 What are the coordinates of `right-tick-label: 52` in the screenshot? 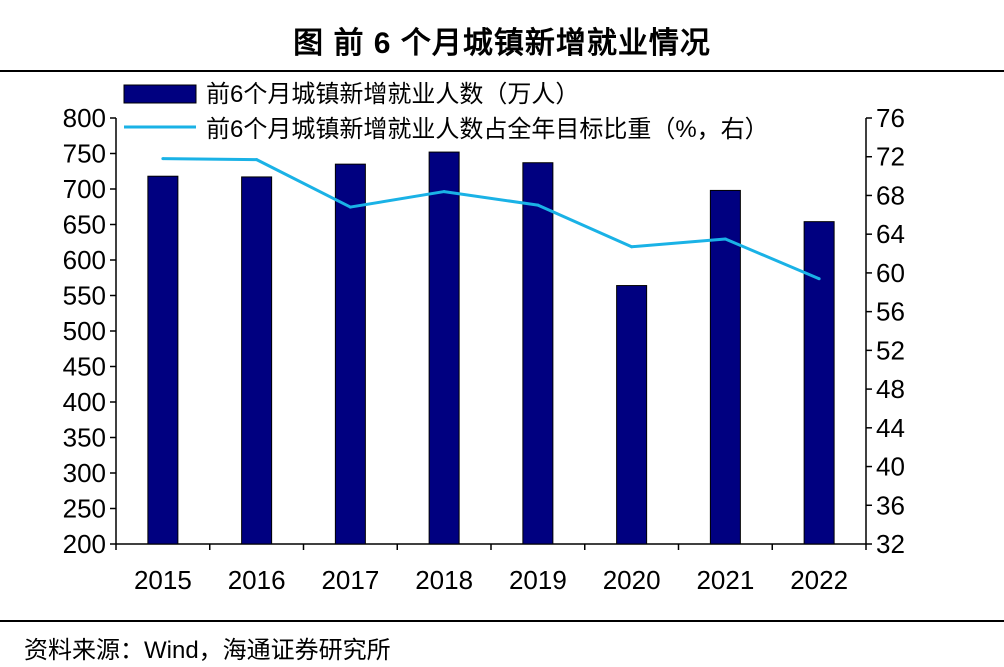 It's located at (890, 350).